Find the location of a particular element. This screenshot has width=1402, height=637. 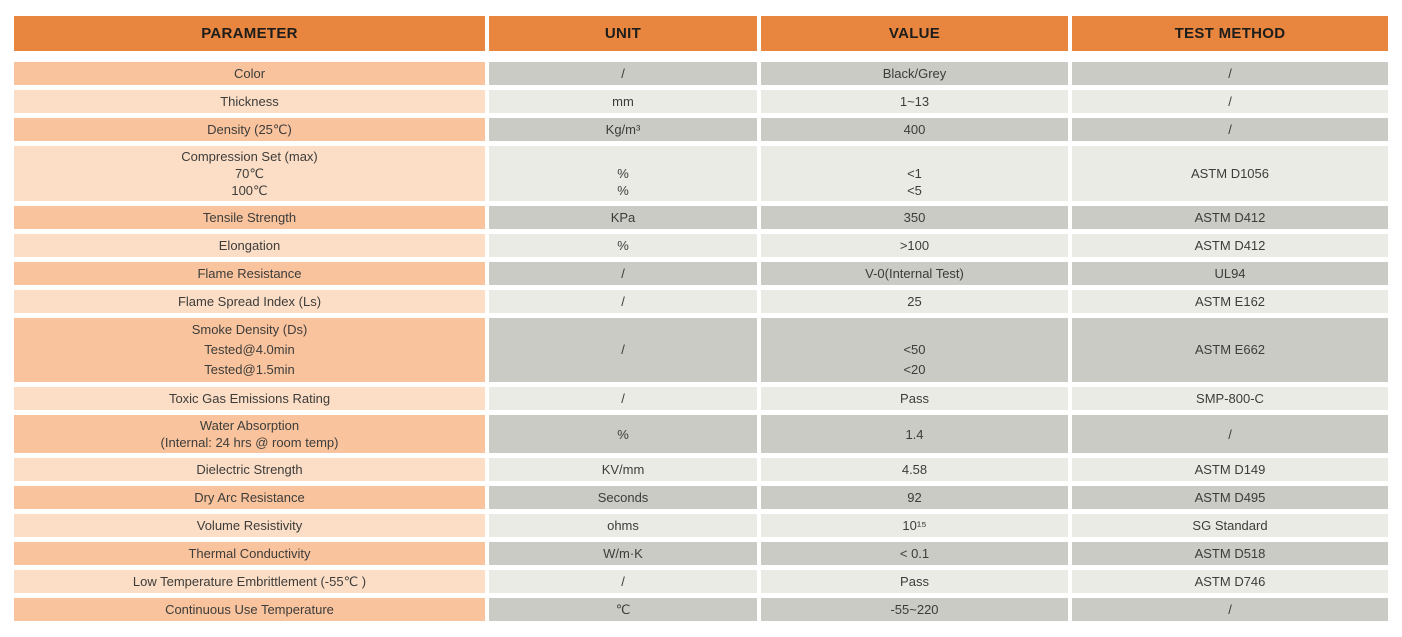

table-header-row: PARAMETER UNIT VALUE TEST METHOD is located at coordinates (701, 33).